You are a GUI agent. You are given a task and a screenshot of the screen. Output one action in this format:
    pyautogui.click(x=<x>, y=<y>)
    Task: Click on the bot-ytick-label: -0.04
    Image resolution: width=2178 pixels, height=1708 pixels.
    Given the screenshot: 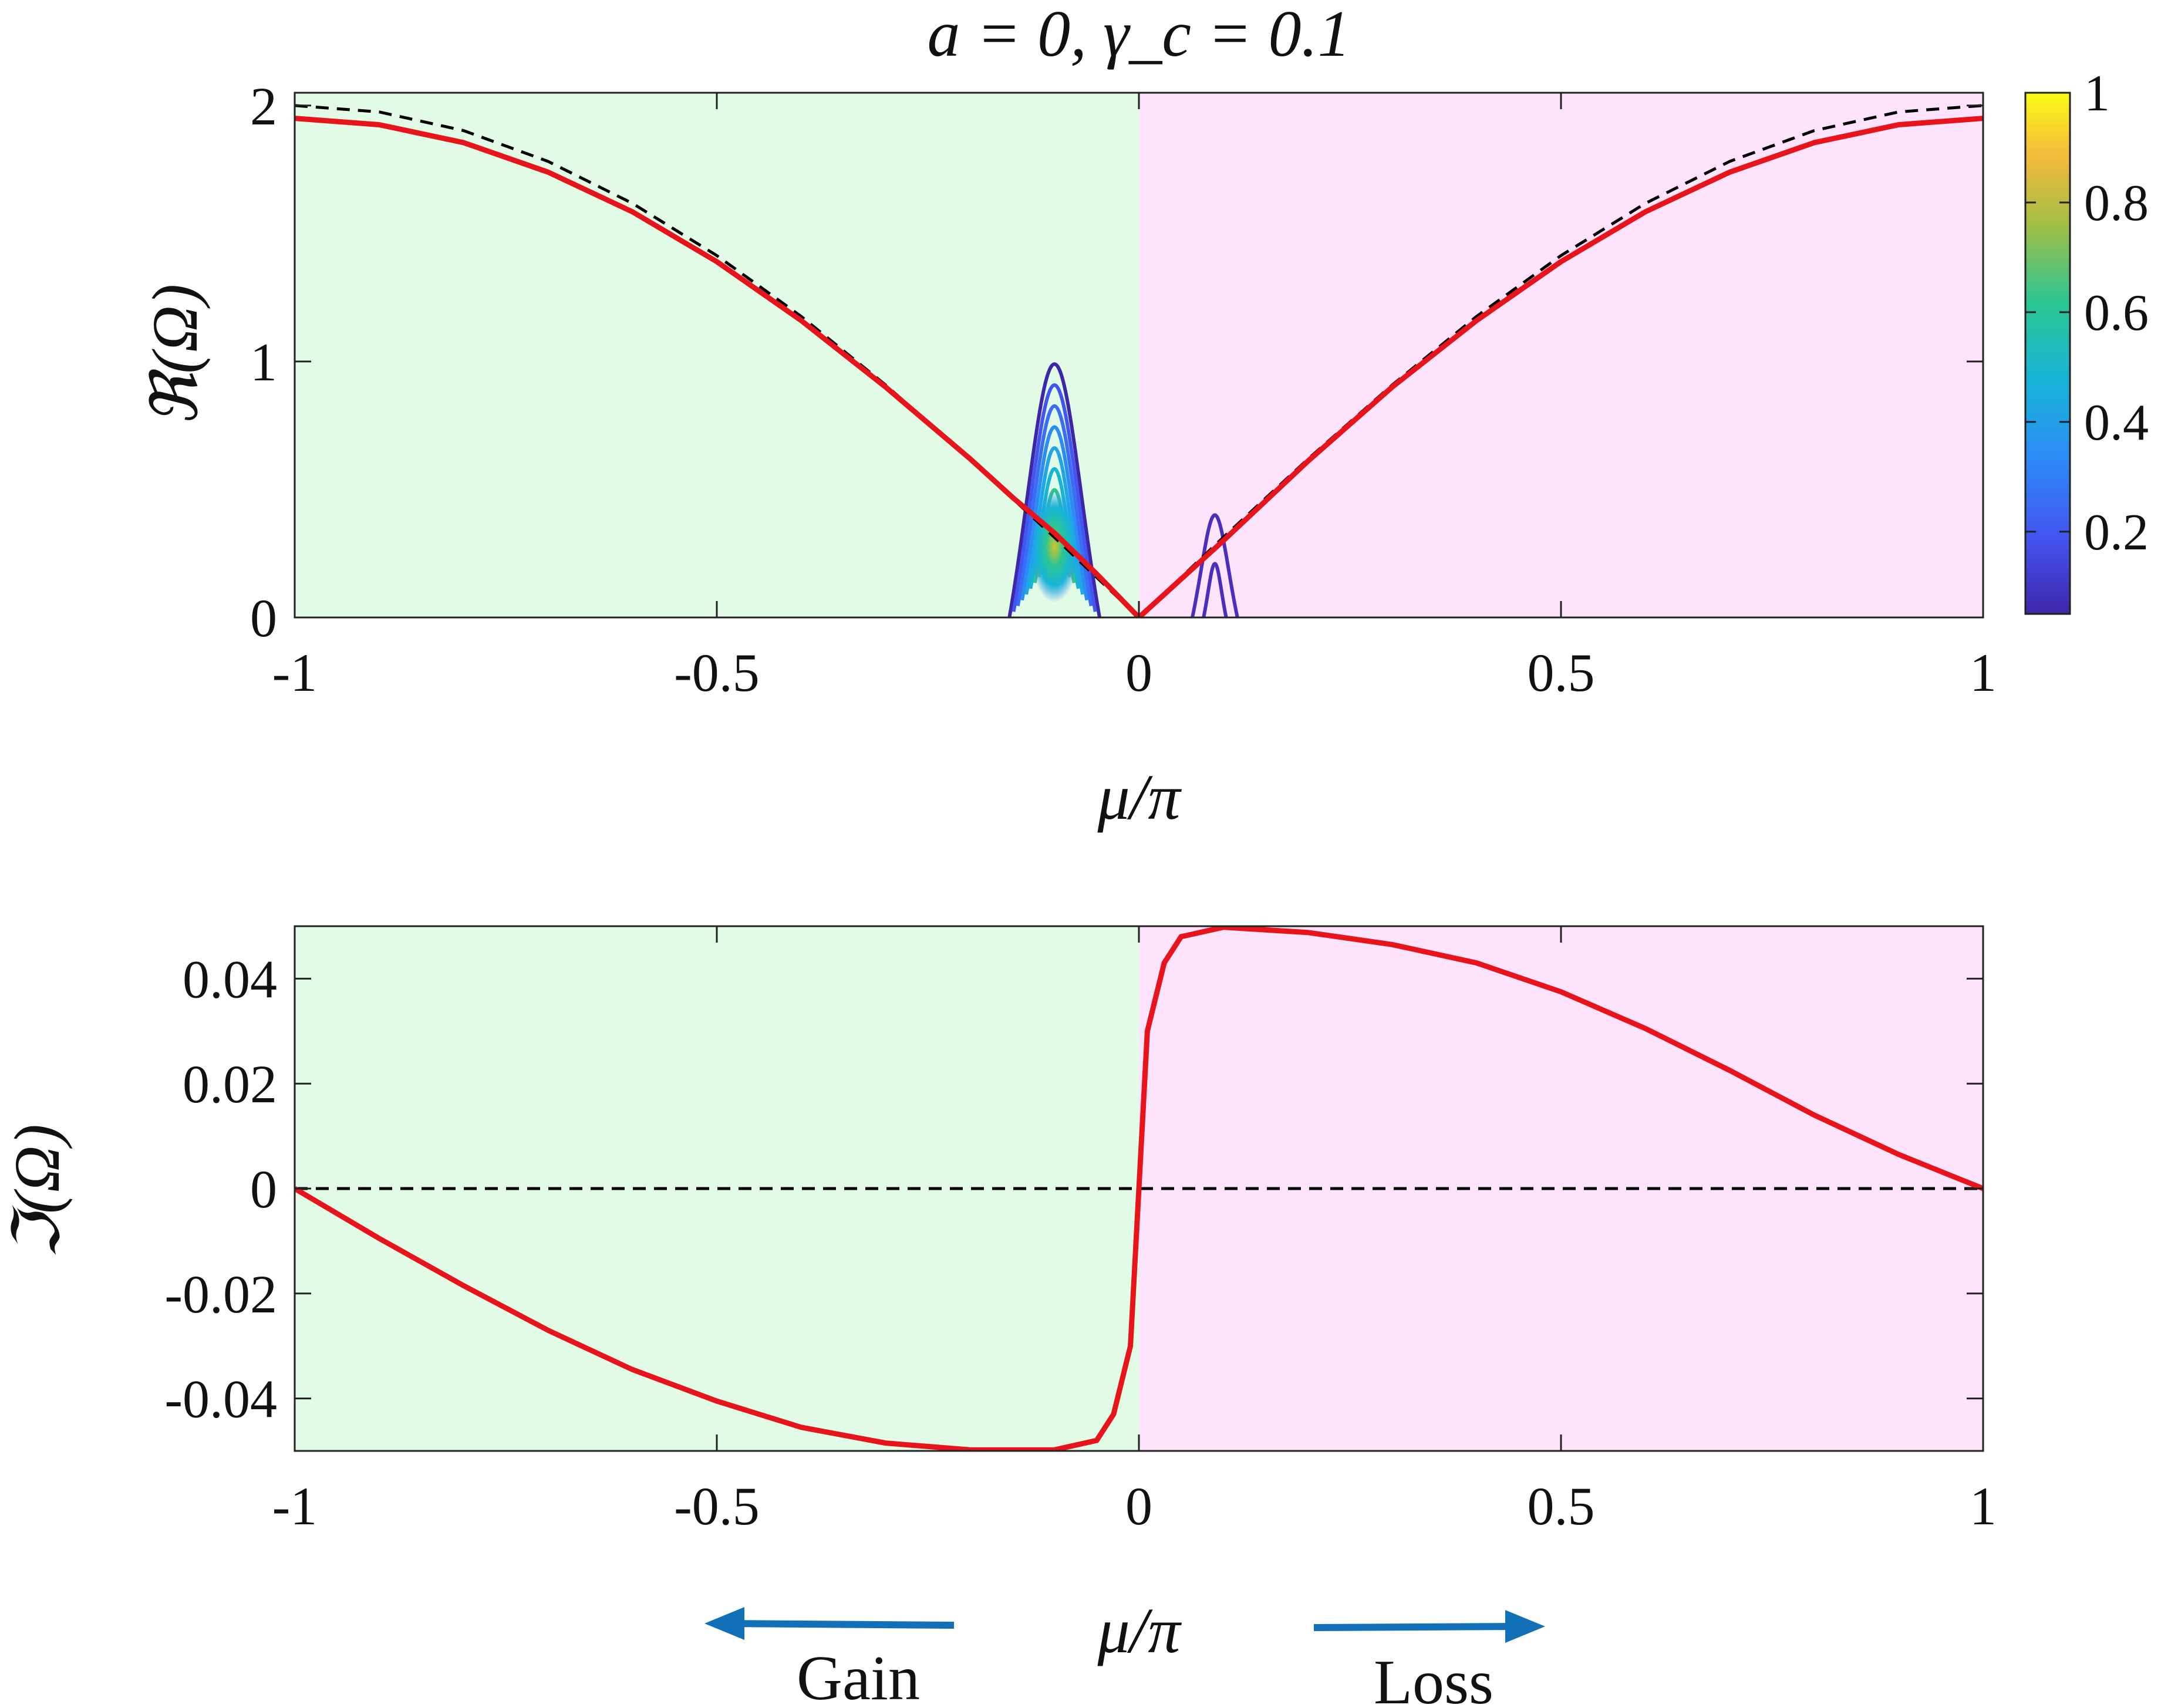 What is the action you would take?
    pyautogui.click(x=220, y=1399)
    